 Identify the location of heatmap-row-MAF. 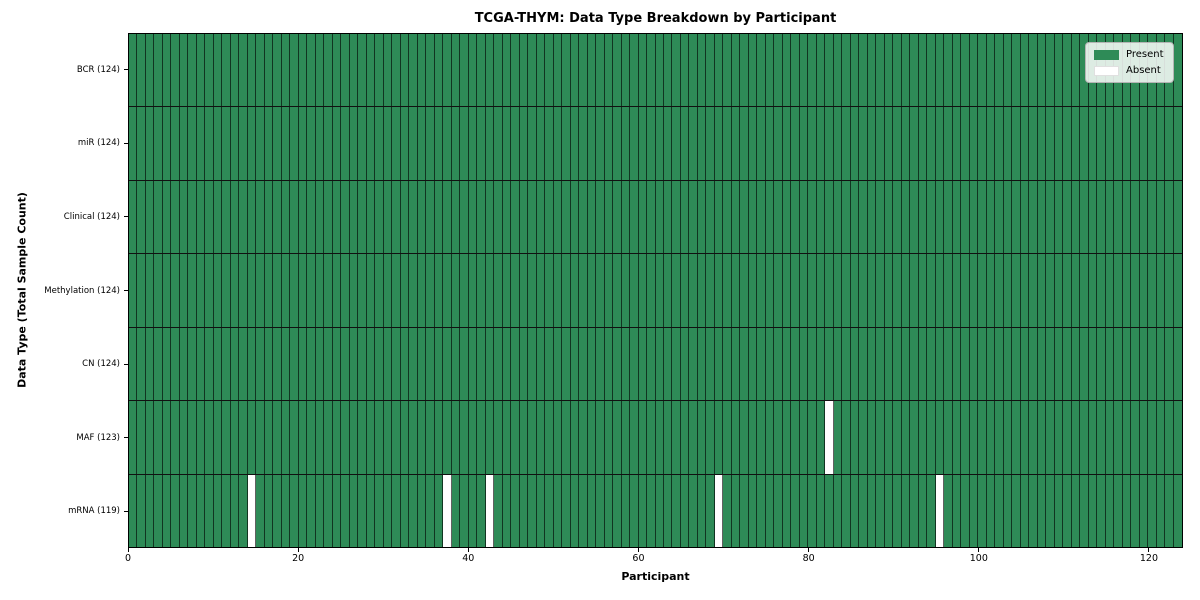
(655, 438).